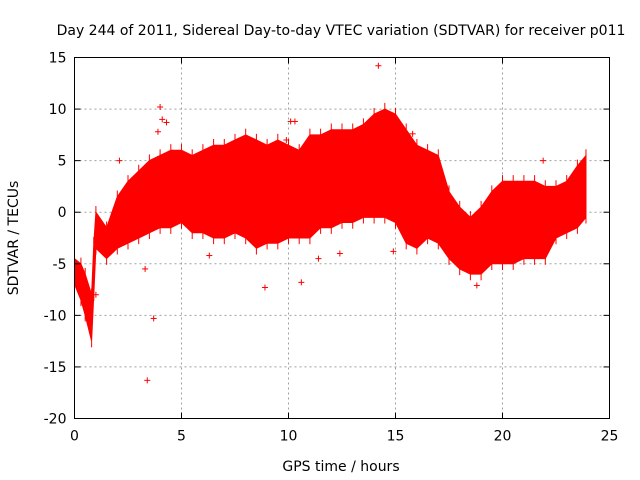  What do you see at coordinates (55, 420) in the screenshot?
I see `y-tick-label: -20` at bounding box center [55, 420].